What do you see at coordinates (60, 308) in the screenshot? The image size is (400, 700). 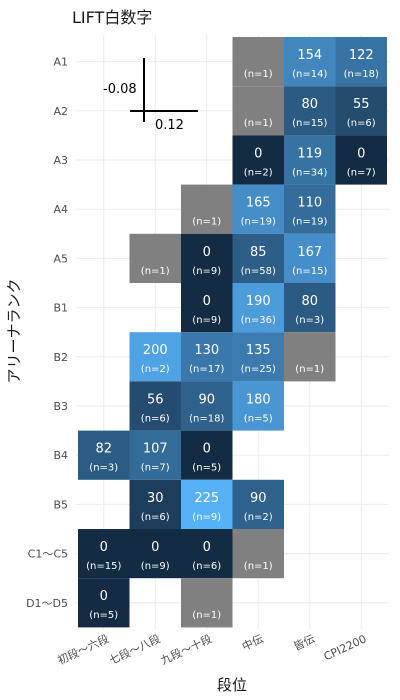 I see `y-tick-label: B1` at bounding box center [60, 308].